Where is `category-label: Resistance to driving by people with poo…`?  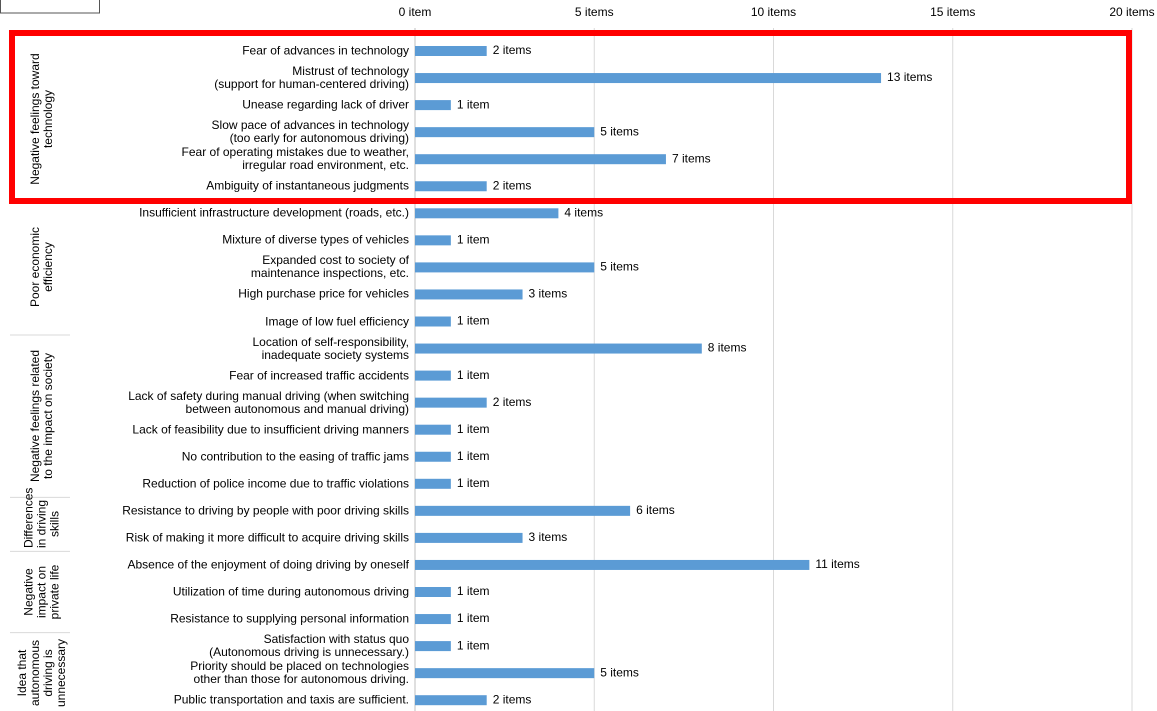
category-label: Resistance to driving by people with poo… is located at coordinates (265, 510).